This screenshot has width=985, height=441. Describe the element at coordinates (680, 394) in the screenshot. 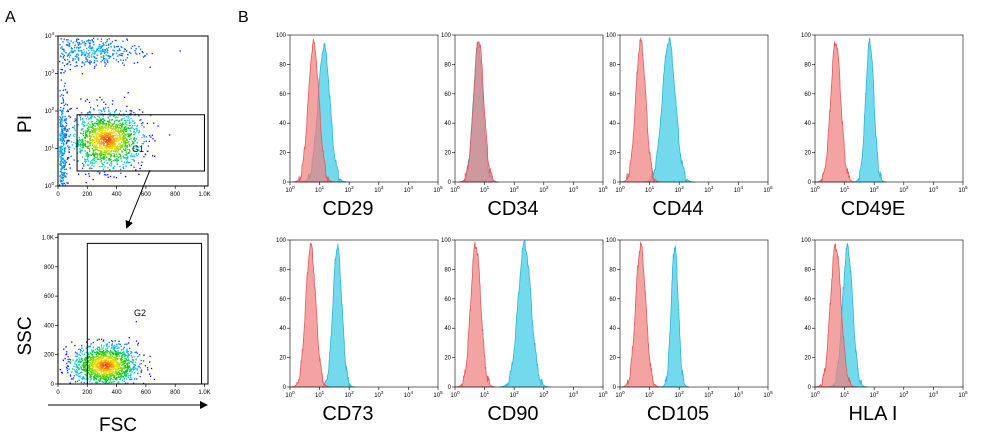

I see `x-tick-label: 10²` at that location.